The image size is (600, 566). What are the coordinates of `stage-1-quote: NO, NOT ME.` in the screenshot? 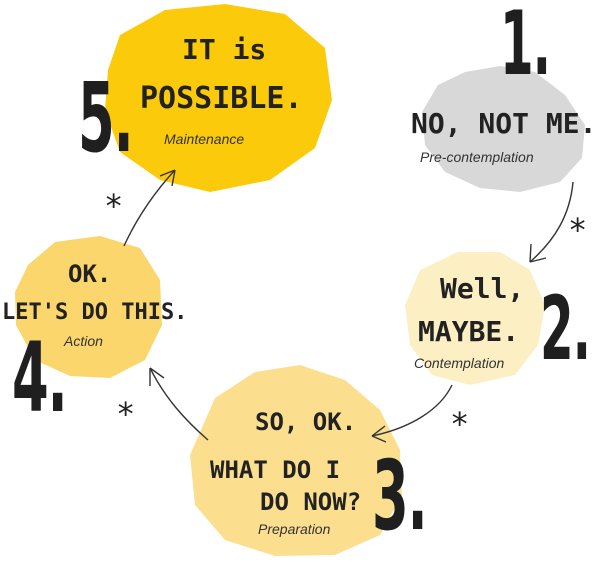 It's located at (504, 123).